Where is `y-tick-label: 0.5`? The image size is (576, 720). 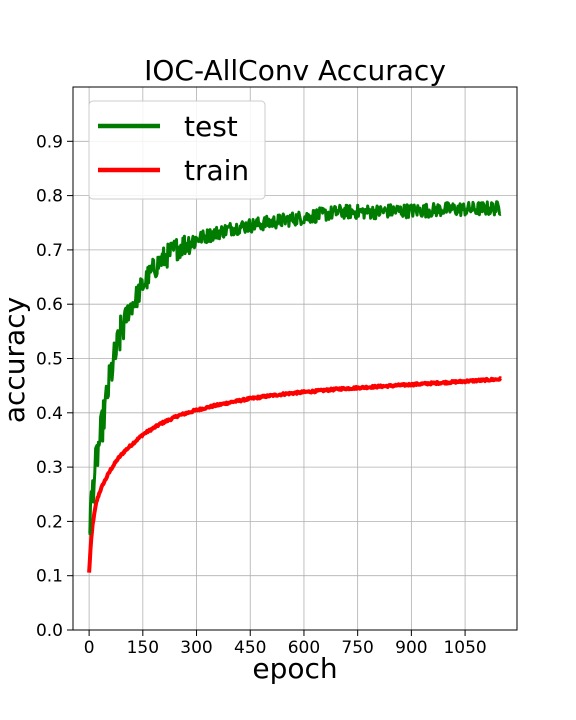 y-tick-label: 0.5 is located at coordinates (49, 360).